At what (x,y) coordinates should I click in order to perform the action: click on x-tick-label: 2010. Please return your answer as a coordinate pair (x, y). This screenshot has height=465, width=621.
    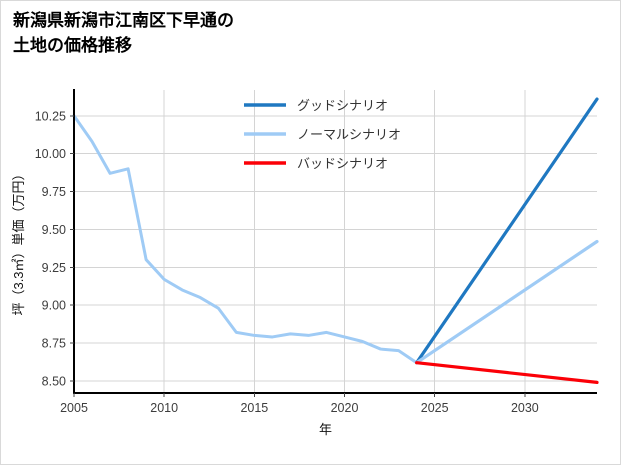
    Looking at the image, I should click on (164, 408).